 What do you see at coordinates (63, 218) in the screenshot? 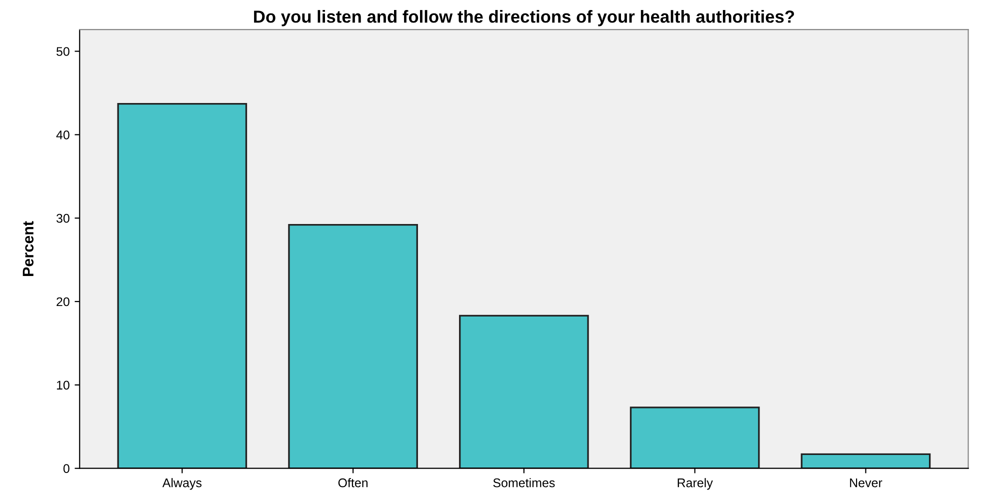
I see `y-tick-label: 30` at bounding box center [63, 218].